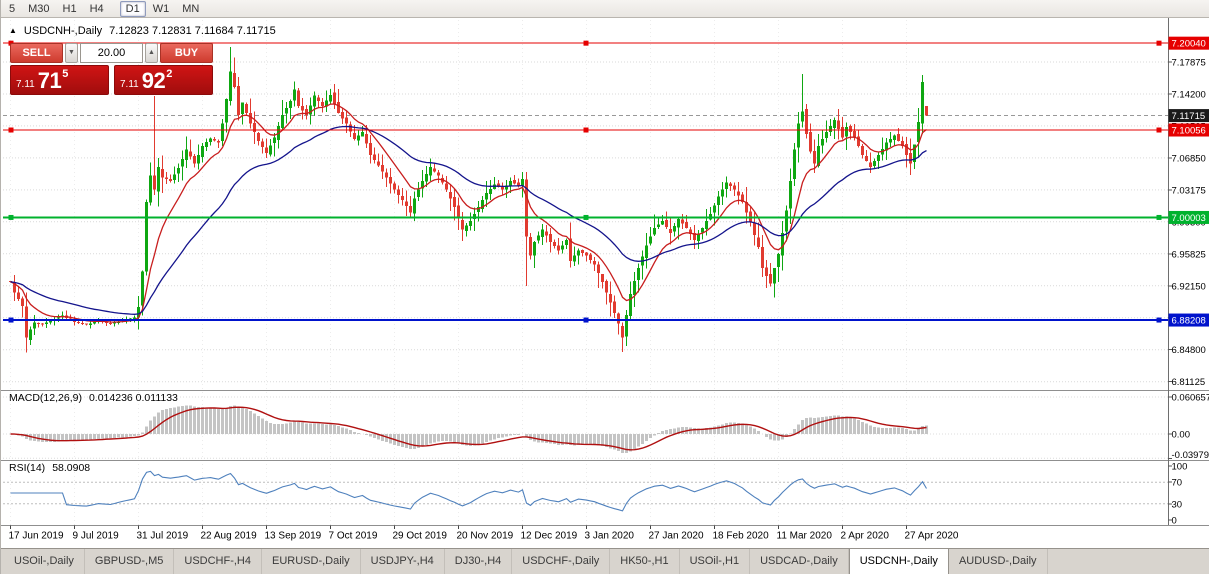  Describe the element at coordinates (1189, 254) in the screenshot. I see `price-axis-label: 6.95825` at that location.